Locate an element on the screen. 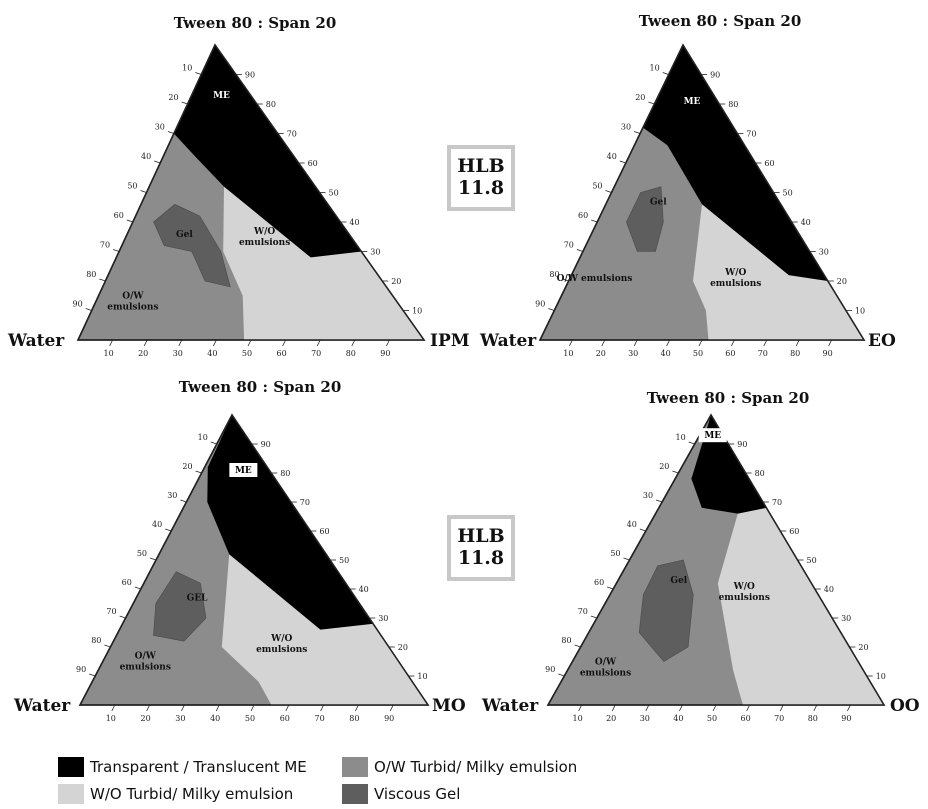  tick-label-left: 40 is located at coordinates (632, 524).